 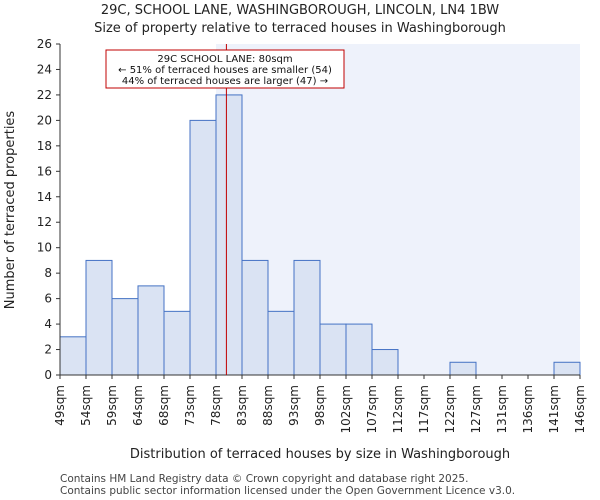 What do you see at coordinates (554, 409) in the screenshot?
I see `x-tick-label: 141sqm` at bounding box center [554, 409].